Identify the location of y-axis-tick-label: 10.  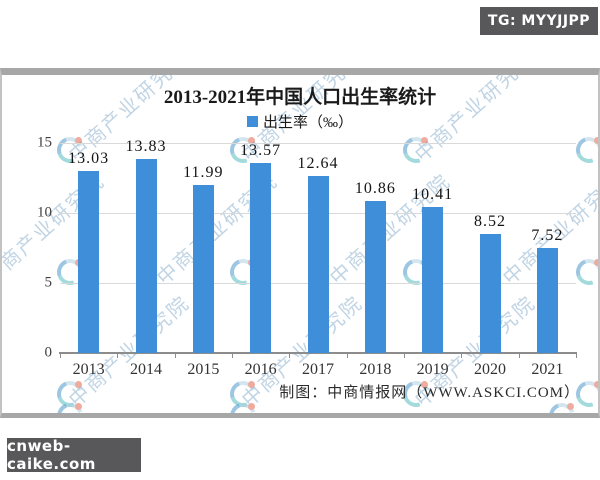
(44, 212).